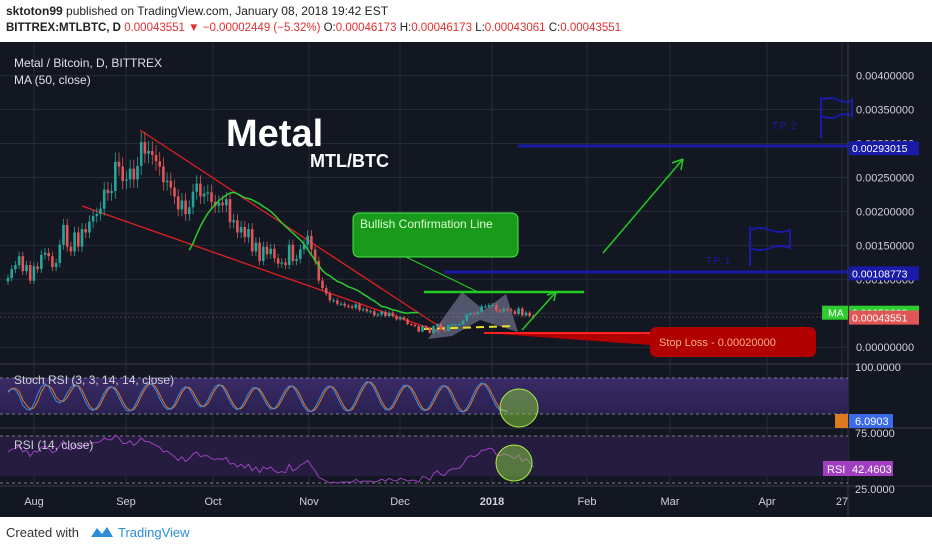 Image resolution: width=932 pixels, height=550 pixels. What do you see at coordinates (515, 28) in the screenshot?
I see `low-value: 0.00043061` at bounding box center [515, 28].